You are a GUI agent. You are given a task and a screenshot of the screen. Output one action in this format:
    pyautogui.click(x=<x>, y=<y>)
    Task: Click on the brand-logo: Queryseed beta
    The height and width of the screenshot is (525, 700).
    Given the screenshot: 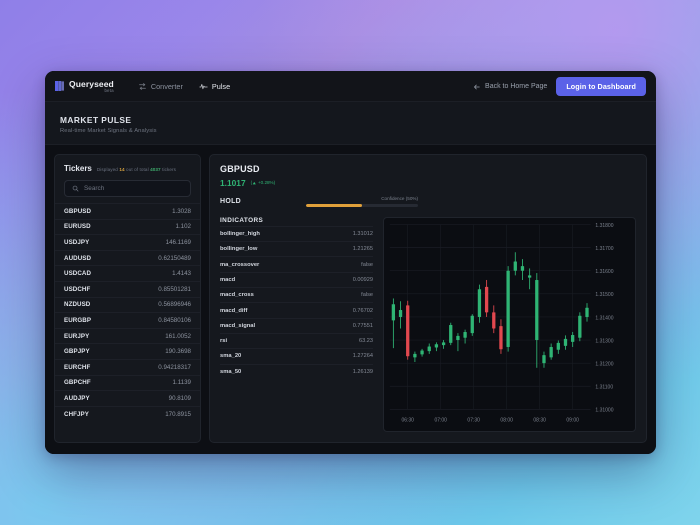 What is the action you would take?
    pyautogui.click(x=84, y=87)
    